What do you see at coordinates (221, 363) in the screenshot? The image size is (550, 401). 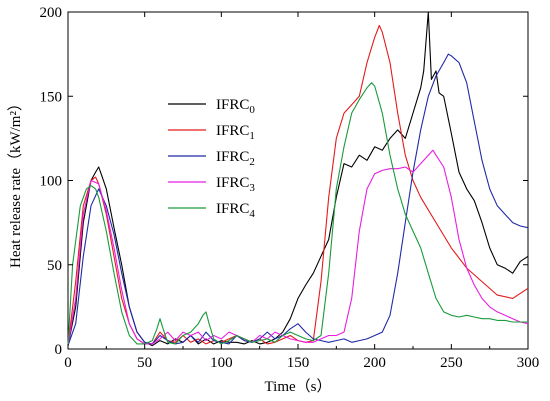 I see `x-tick-label: 100` at bounding box center [221, 363].